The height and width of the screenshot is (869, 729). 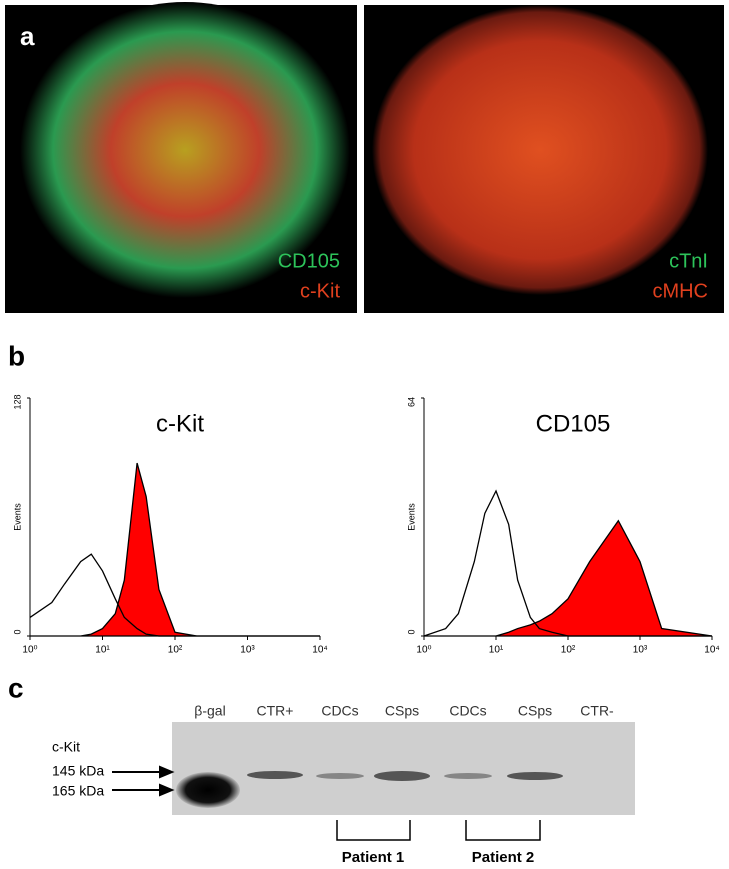 What do you see at coordinates (27, 36) in the screenshot?
I see `panel-label: a` at bounding box center [27, 36].